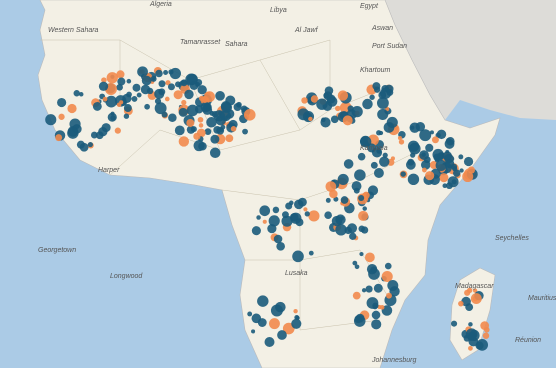 This screenshot has height=368, width=556. I want to click on place-label: Harper, so click(109, 170).